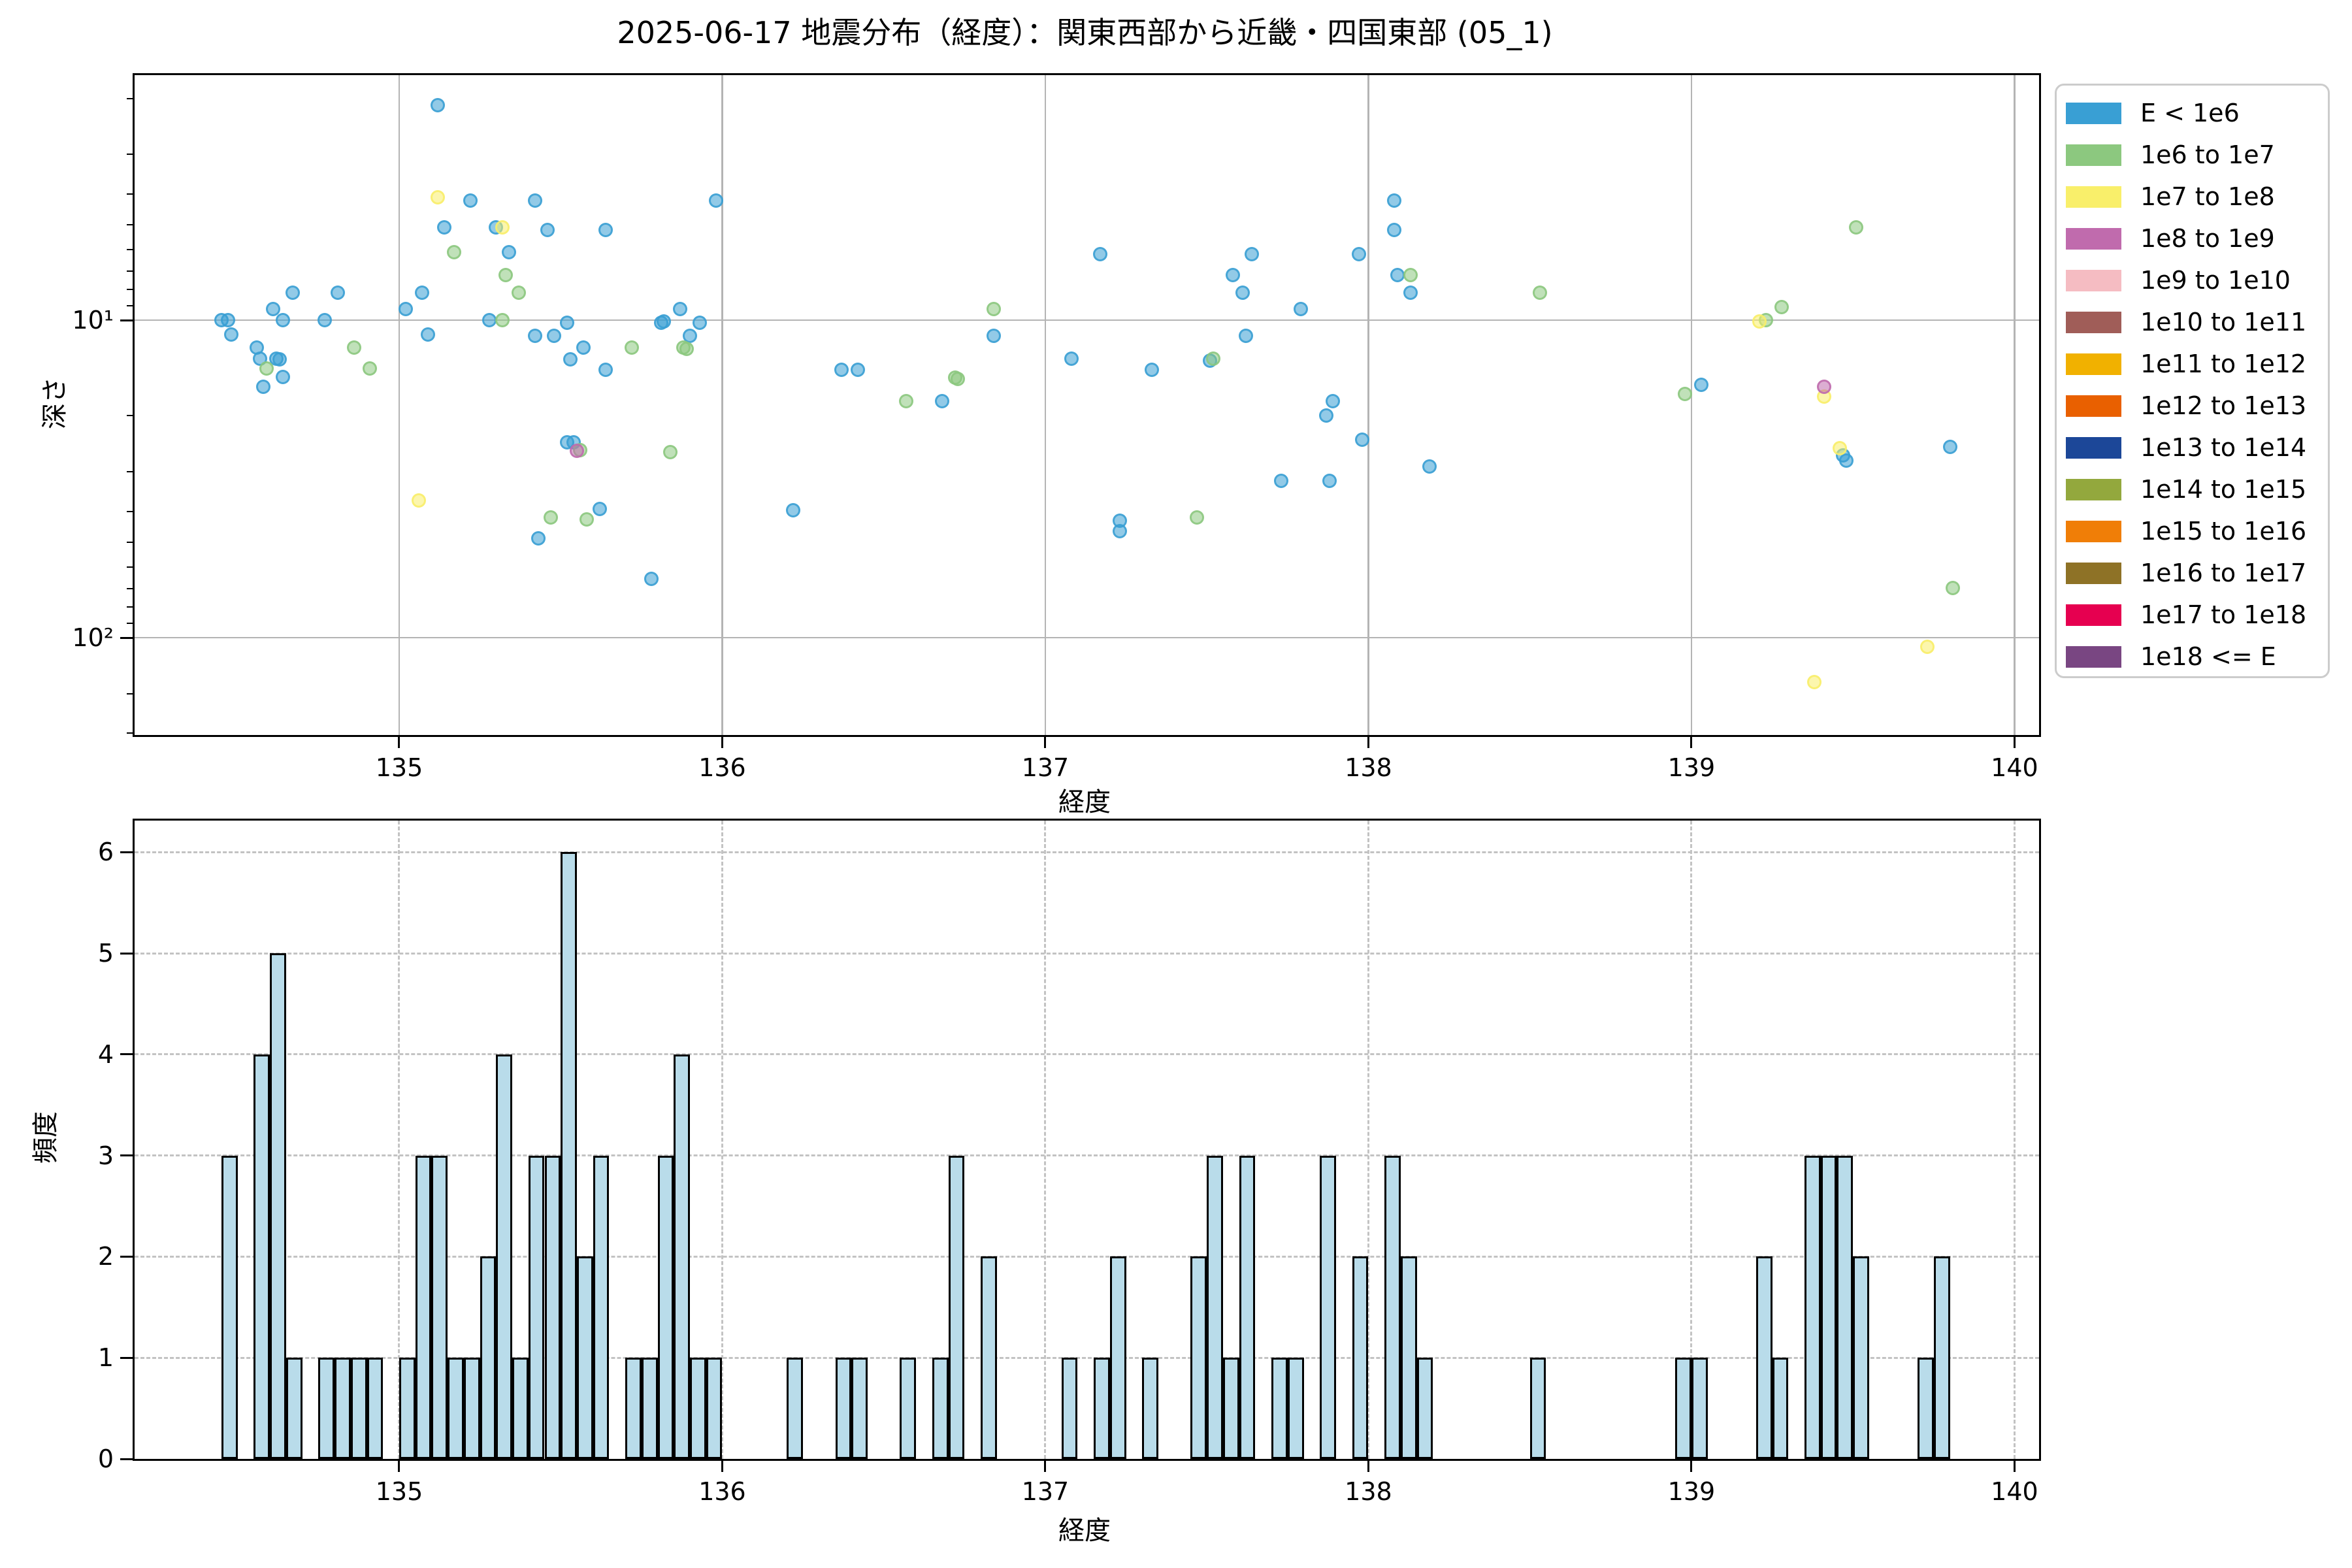  I want to click on x-tick-label: 136, so click(722, 767).